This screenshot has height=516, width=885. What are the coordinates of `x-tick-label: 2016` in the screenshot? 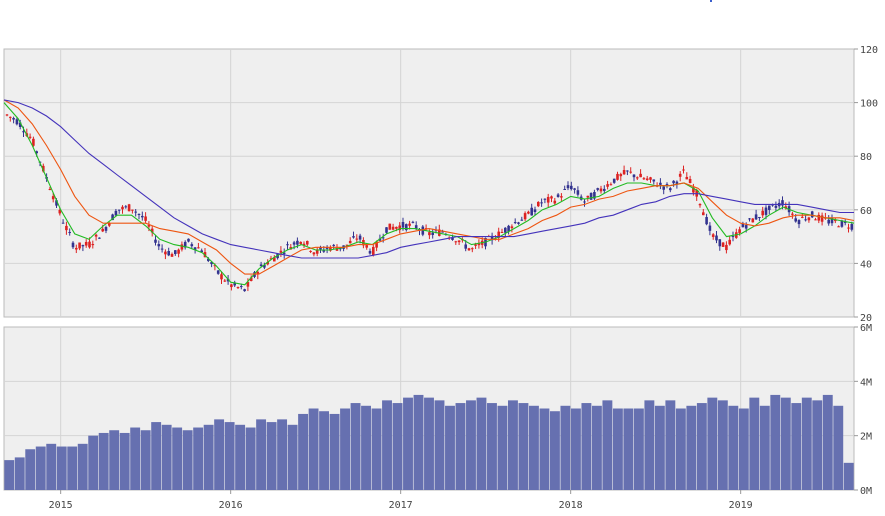 It's located at (231, 505).